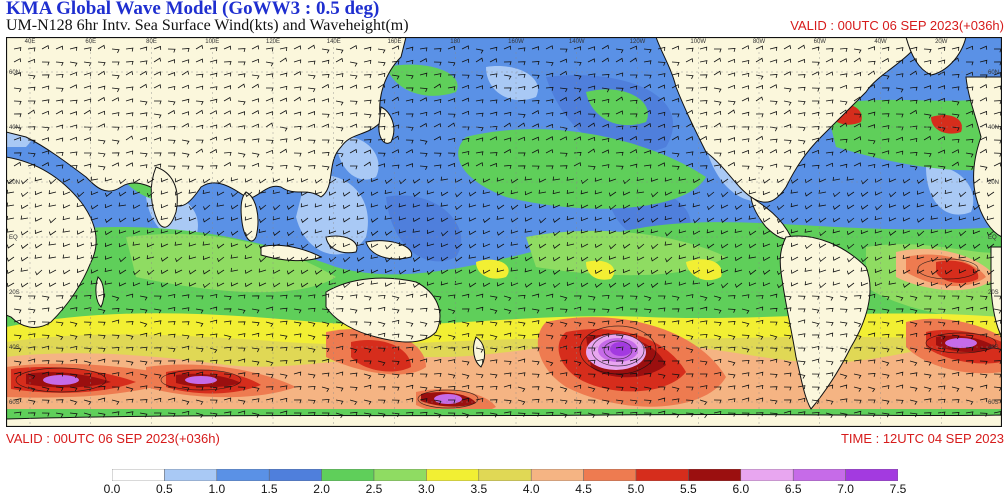 This screenshot has height=496, width=1008. I want to click on colorbar-segment, so click(662, 475).